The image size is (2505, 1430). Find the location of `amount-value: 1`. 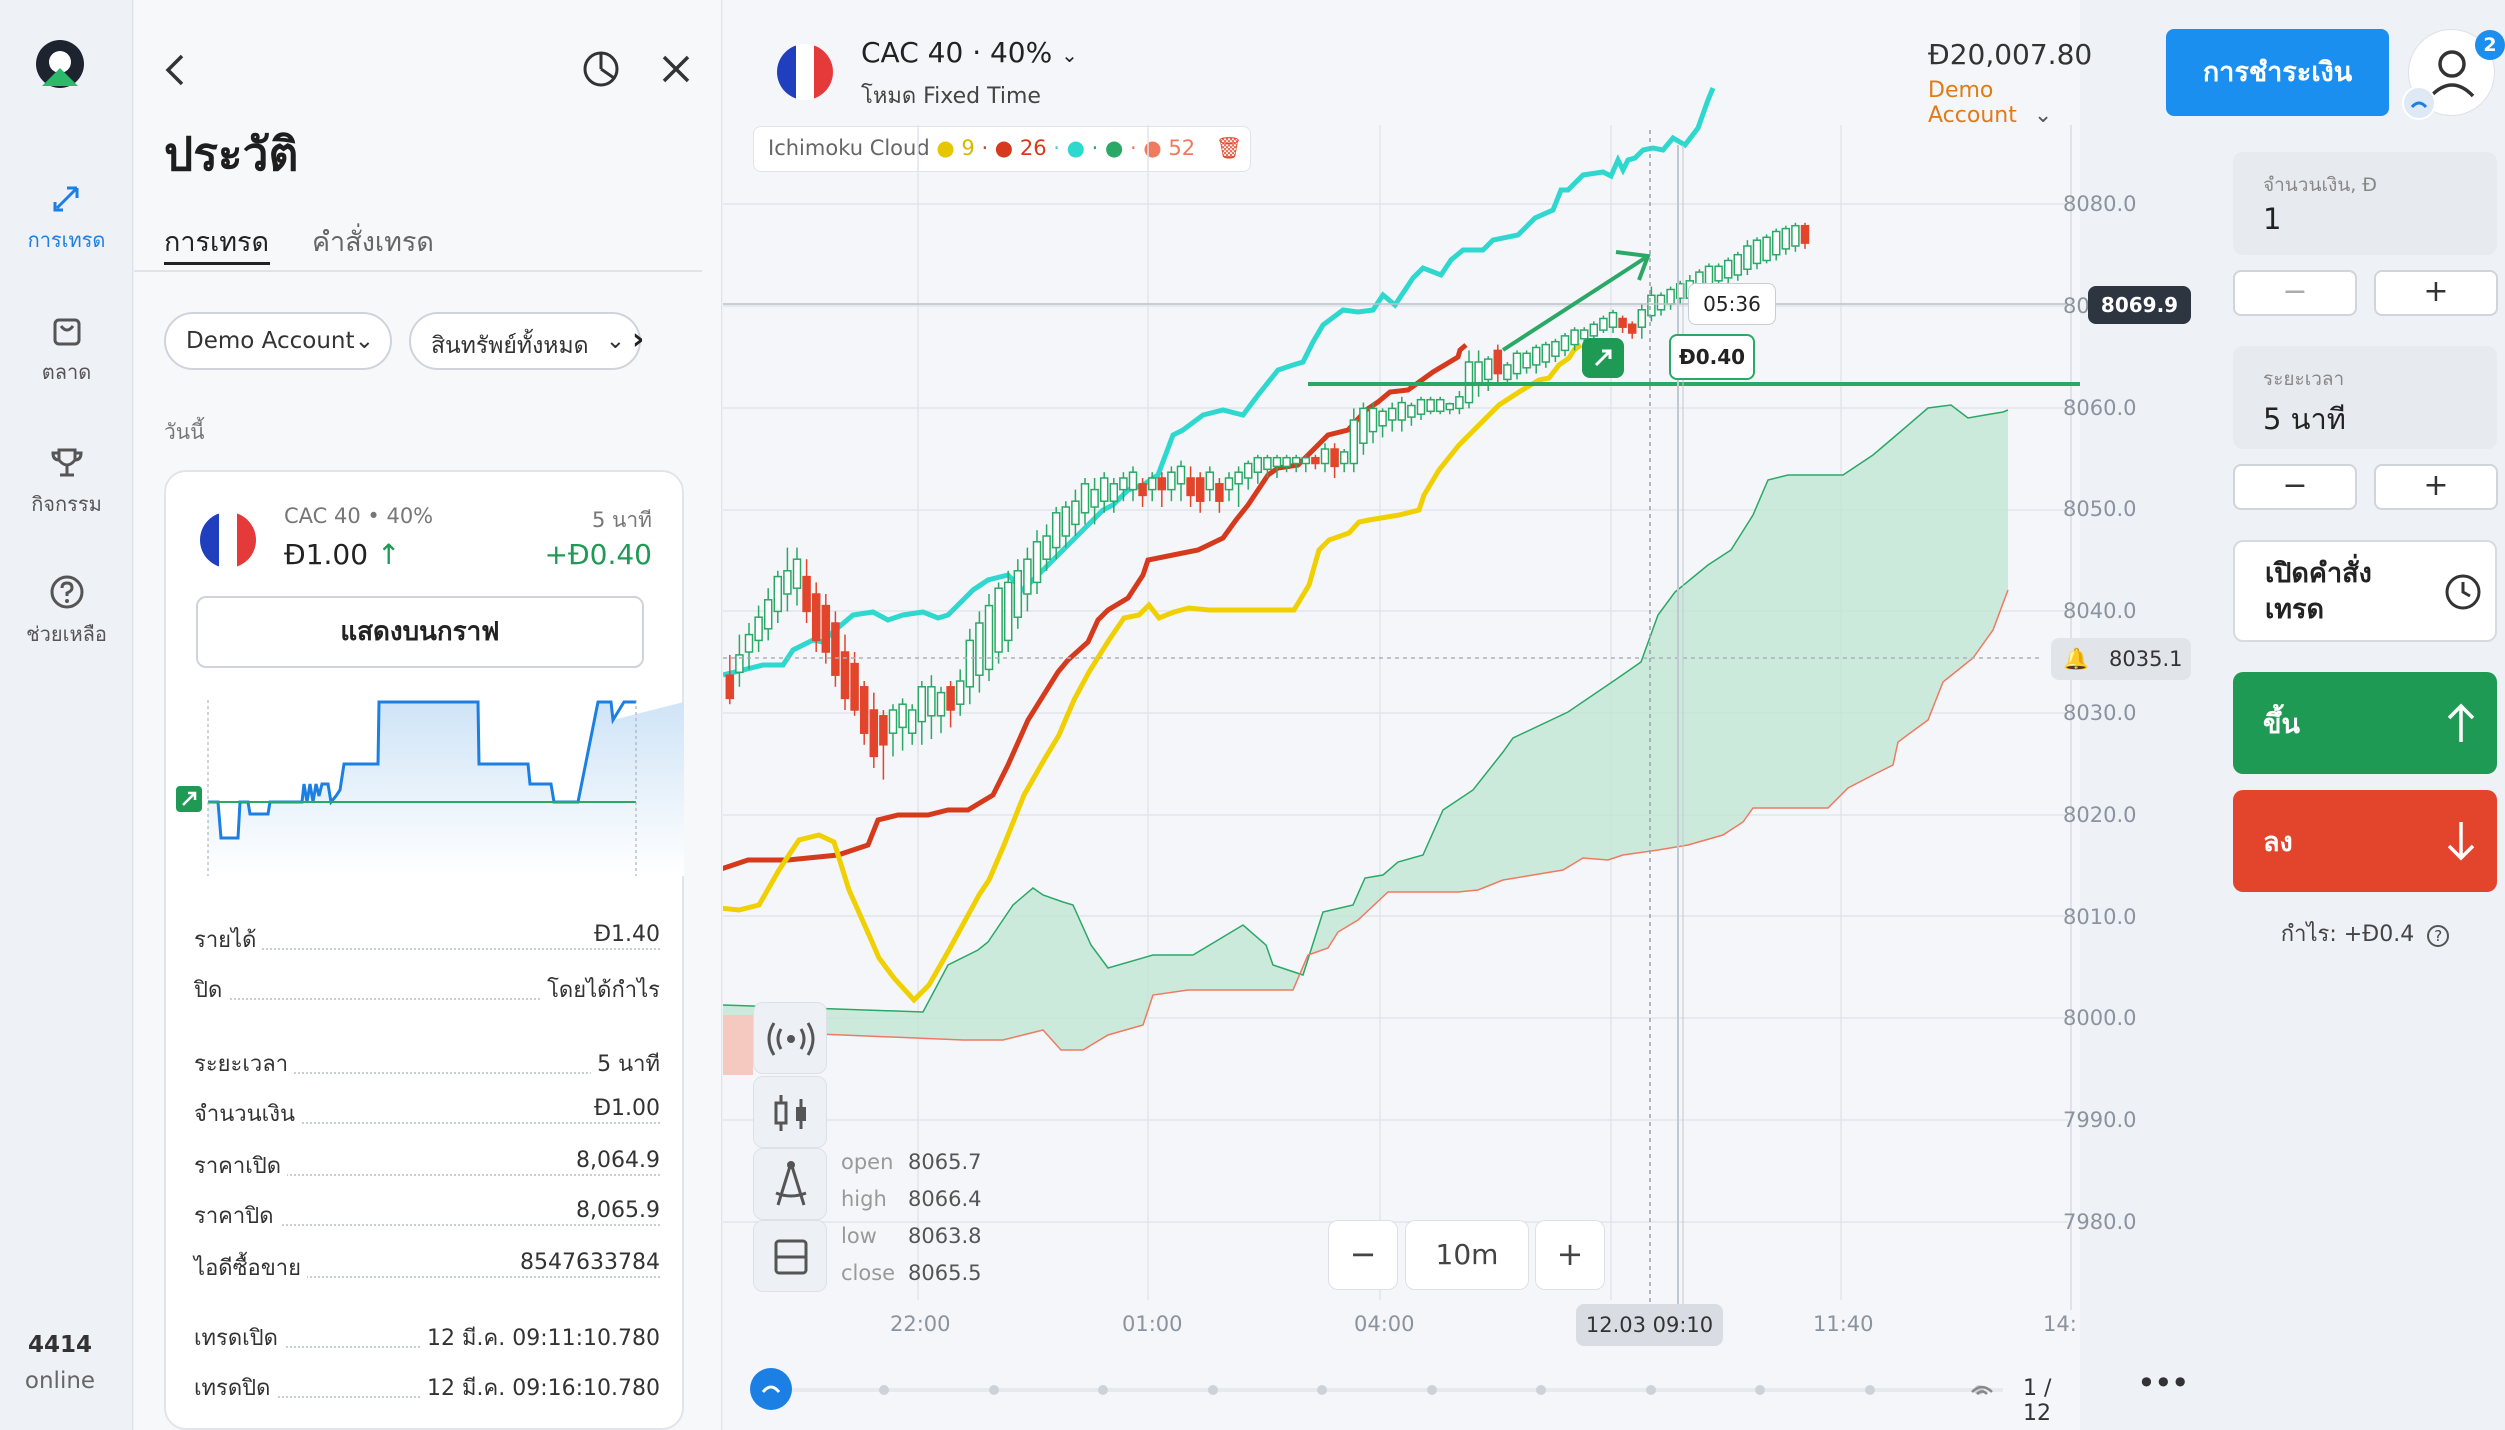

amount-value: 1 is located at coordinates (2272, 219).